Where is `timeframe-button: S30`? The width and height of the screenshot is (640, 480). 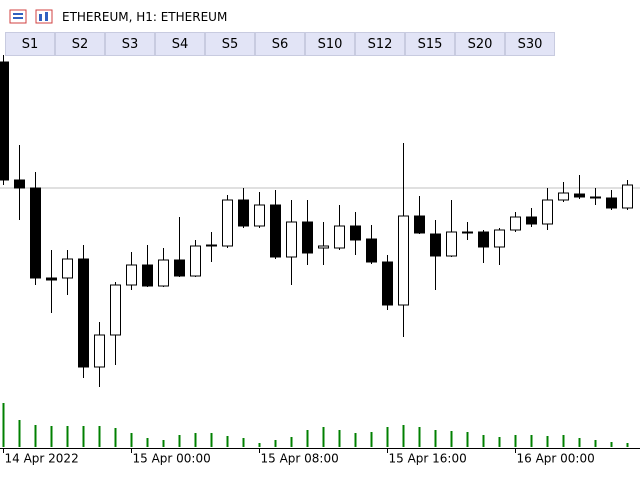
timeframe-button: S30 is located at coordinates (530, 44).